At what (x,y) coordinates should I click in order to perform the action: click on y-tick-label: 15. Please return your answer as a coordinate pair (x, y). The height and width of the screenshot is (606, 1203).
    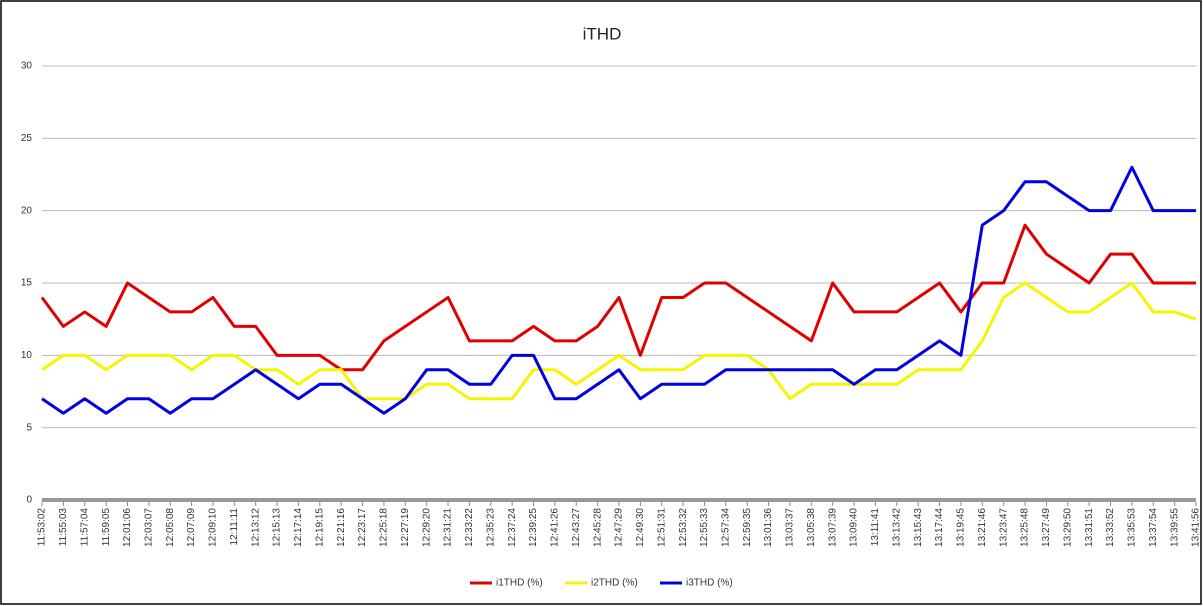
    Looking at the image, I should click on (27, 283).